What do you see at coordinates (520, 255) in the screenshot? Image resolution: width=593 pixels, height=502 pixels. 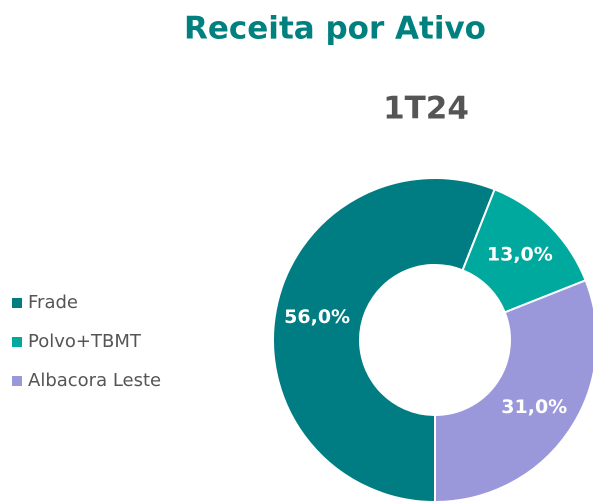 I see `data-label: 13,0%` at bounding box center [520, 255].